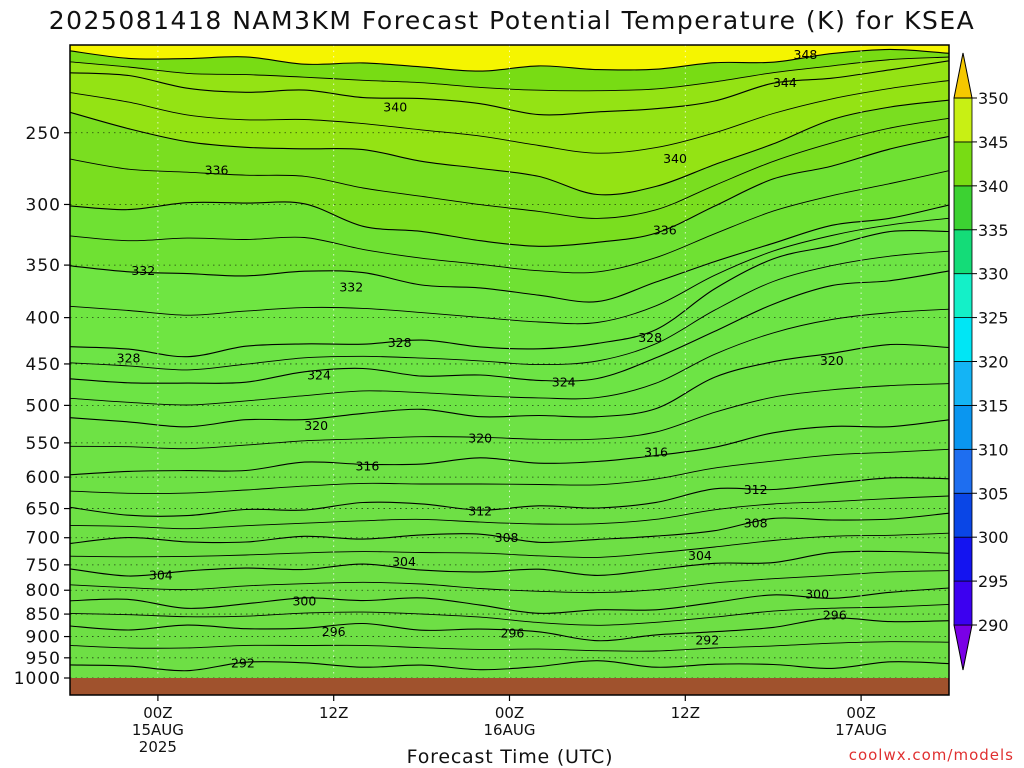  I want to click on contour-label: 348, so click(806, 54).